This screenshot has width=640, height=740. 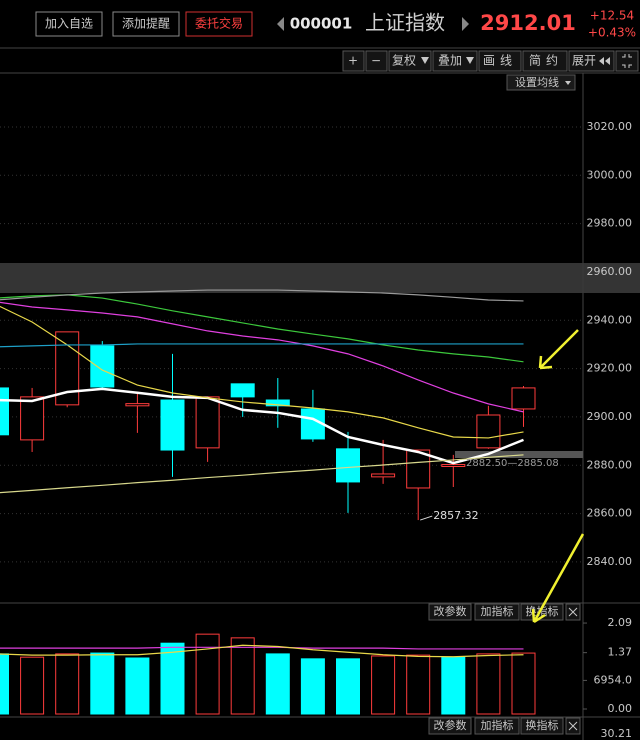 I want to click on change-pct: +0.43%, so click(x=612, y=33).